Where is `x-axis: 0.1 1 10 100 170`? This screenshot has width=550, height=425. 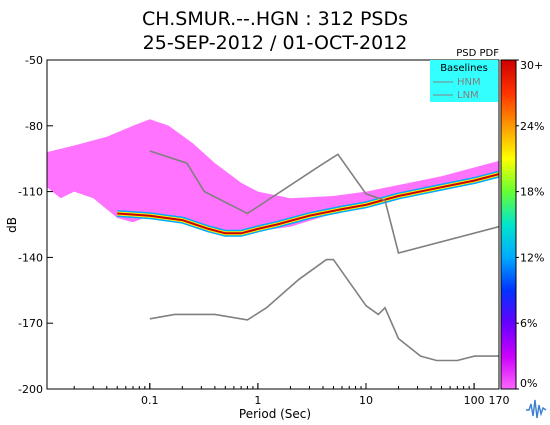
x-axis: 0.1 1 10 100 170 is located at coordinates (291, 395).